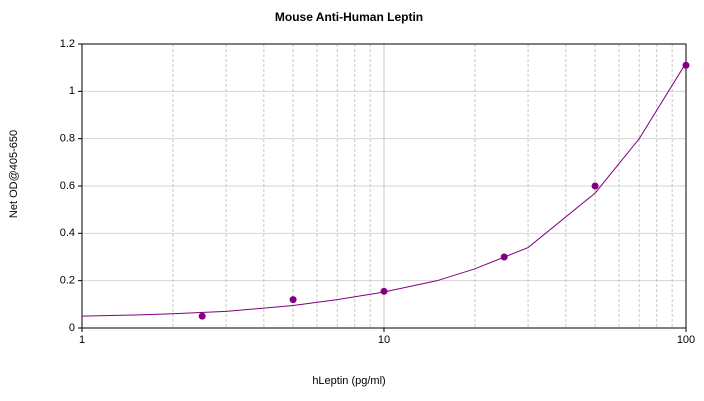  I want to click on x-tick-label: 1, so click(82, 340).